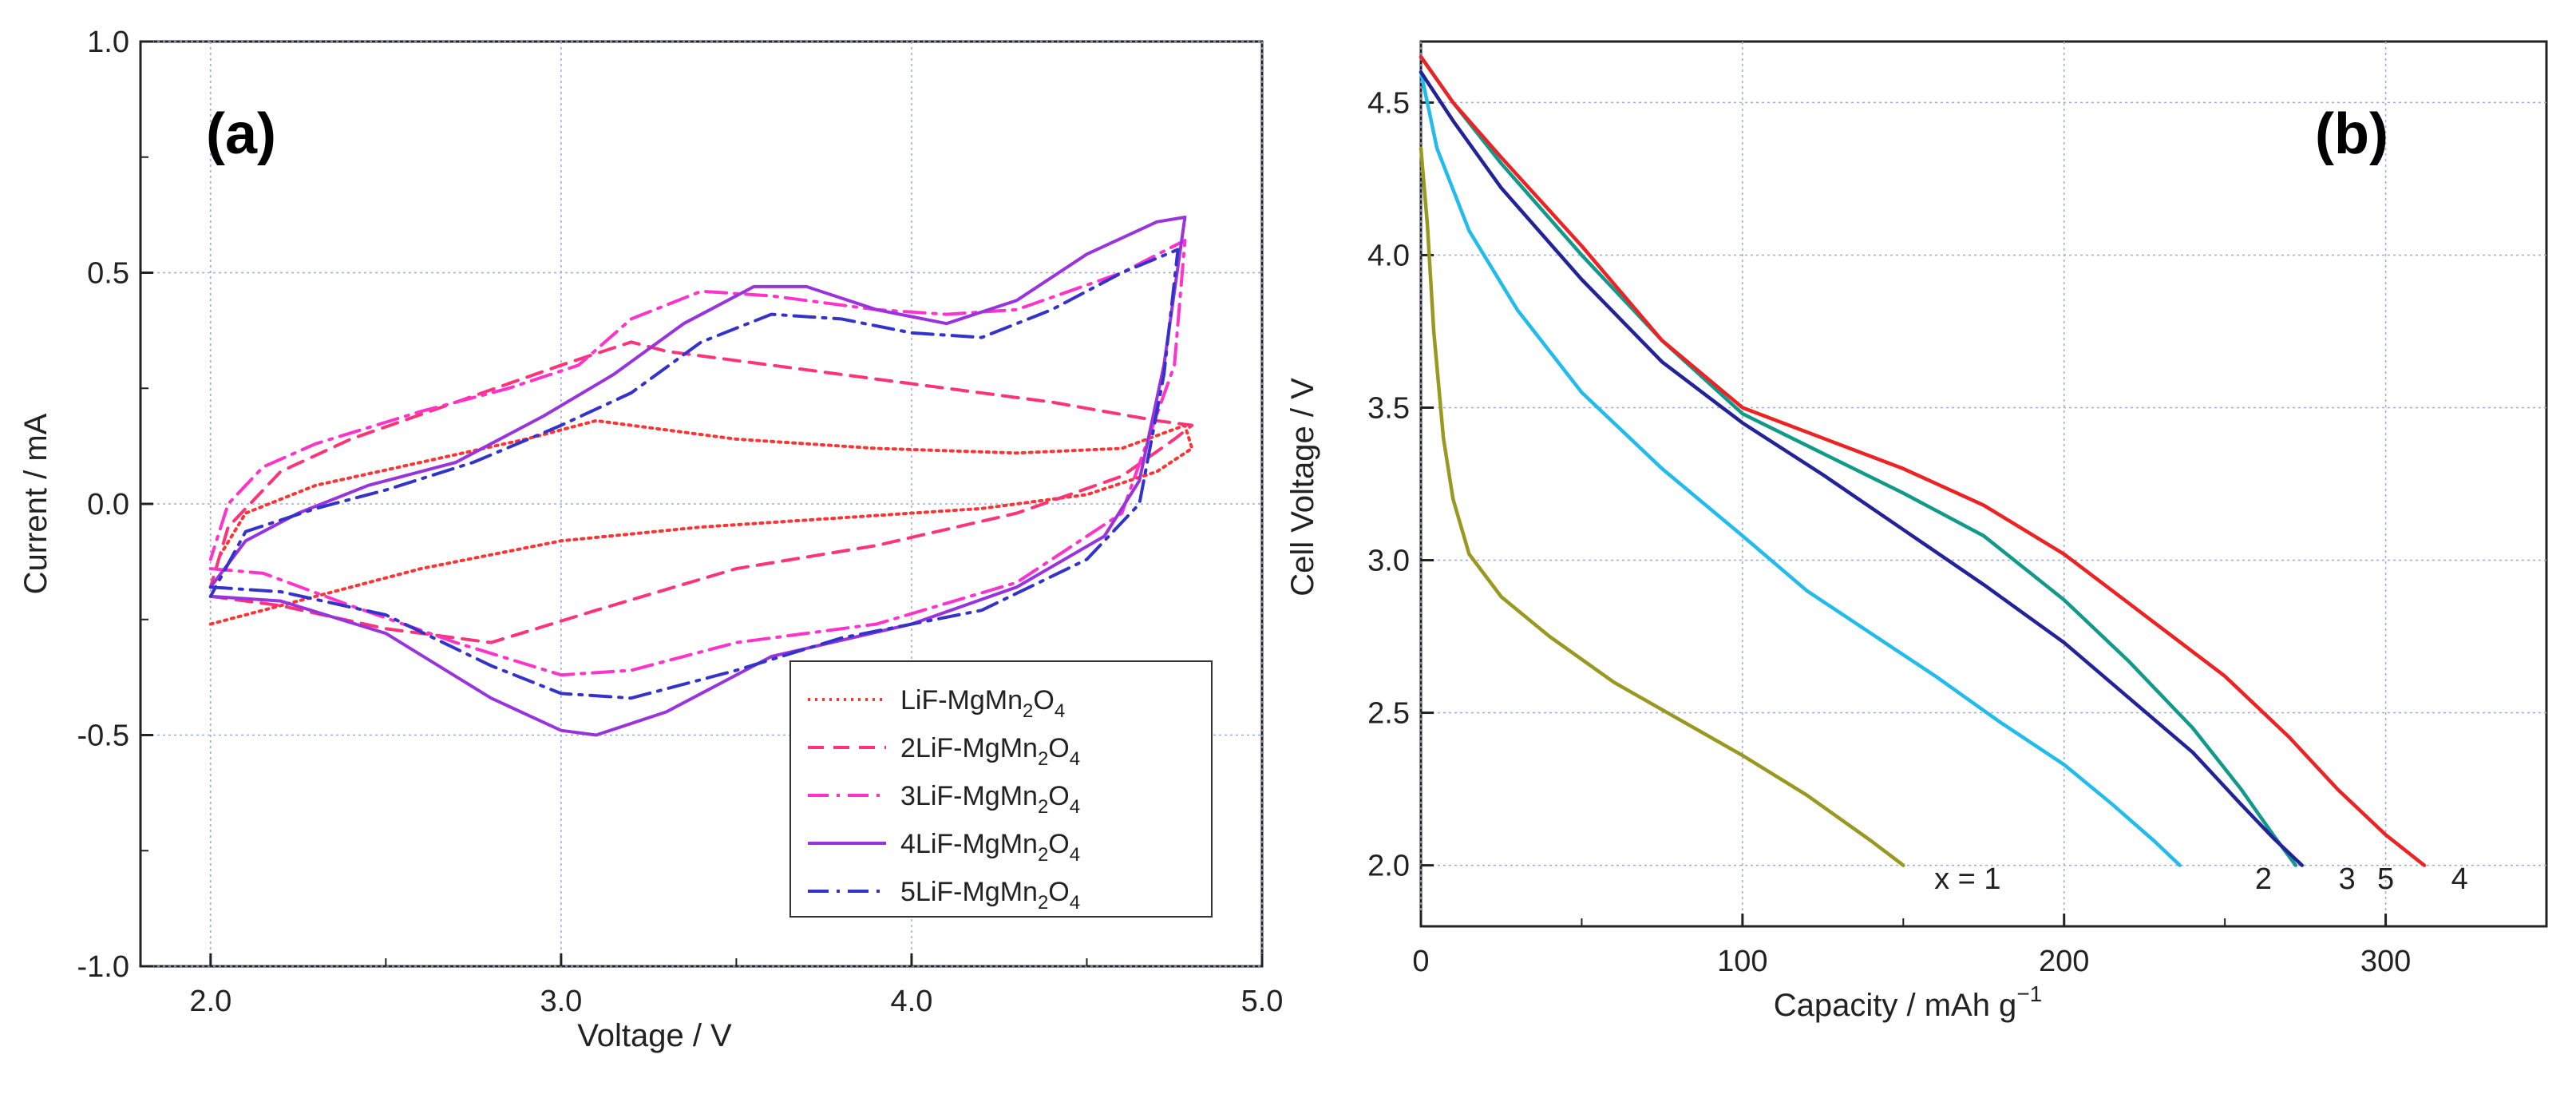  What do you see at coordinates (1388, 103) in the screenshot?
I see `y-tick-label: 4.5` at bounding box center [1388, 103].